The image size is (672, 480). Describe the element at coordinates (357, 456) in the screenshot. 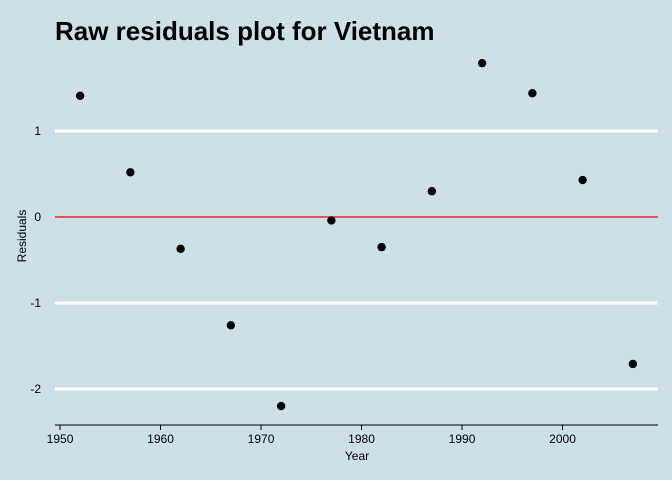

I see `x-axis-label: Year` at that location.